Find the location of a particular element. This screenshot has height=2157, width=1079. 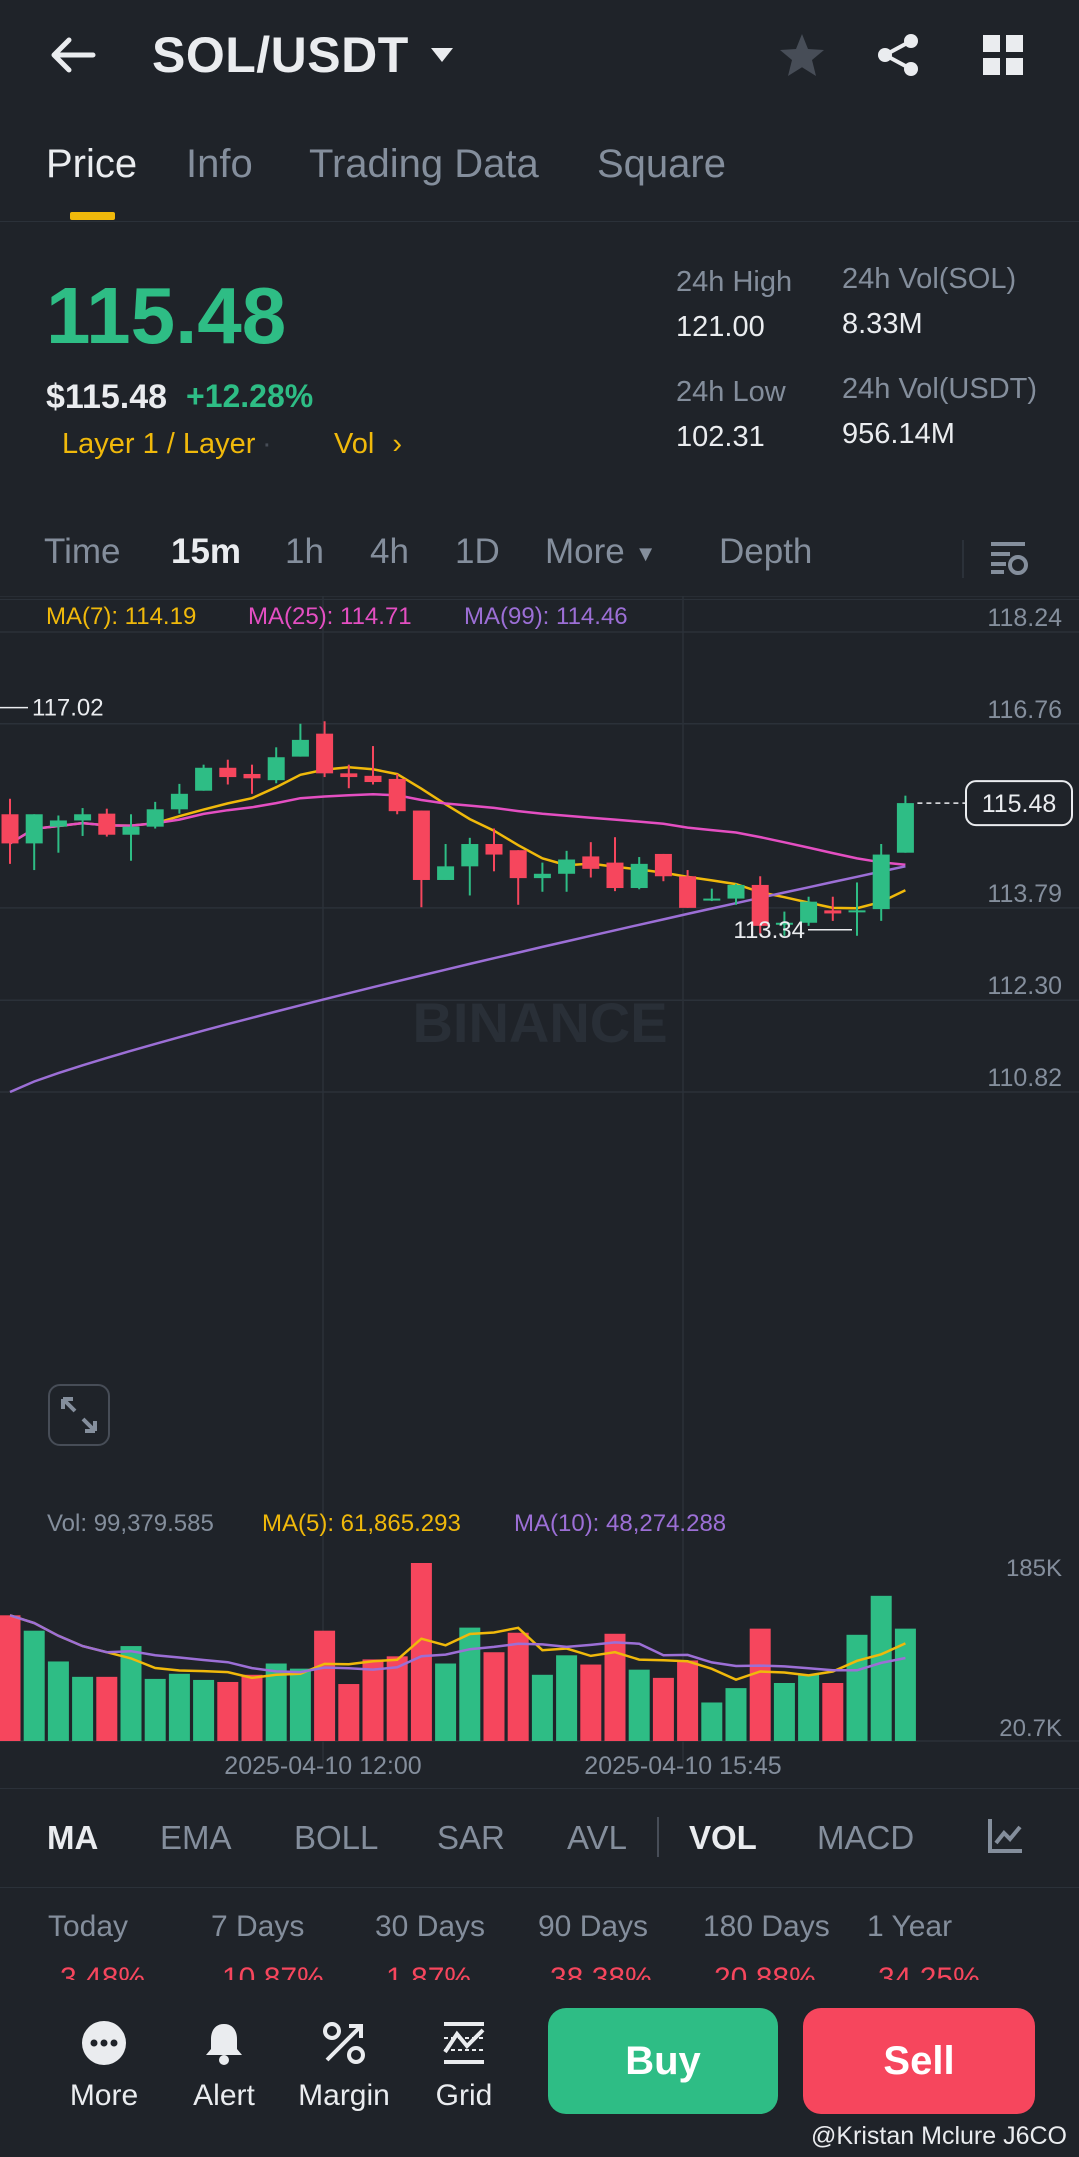

pair-title: SOL/USDT is located at coordinates (280, 55).